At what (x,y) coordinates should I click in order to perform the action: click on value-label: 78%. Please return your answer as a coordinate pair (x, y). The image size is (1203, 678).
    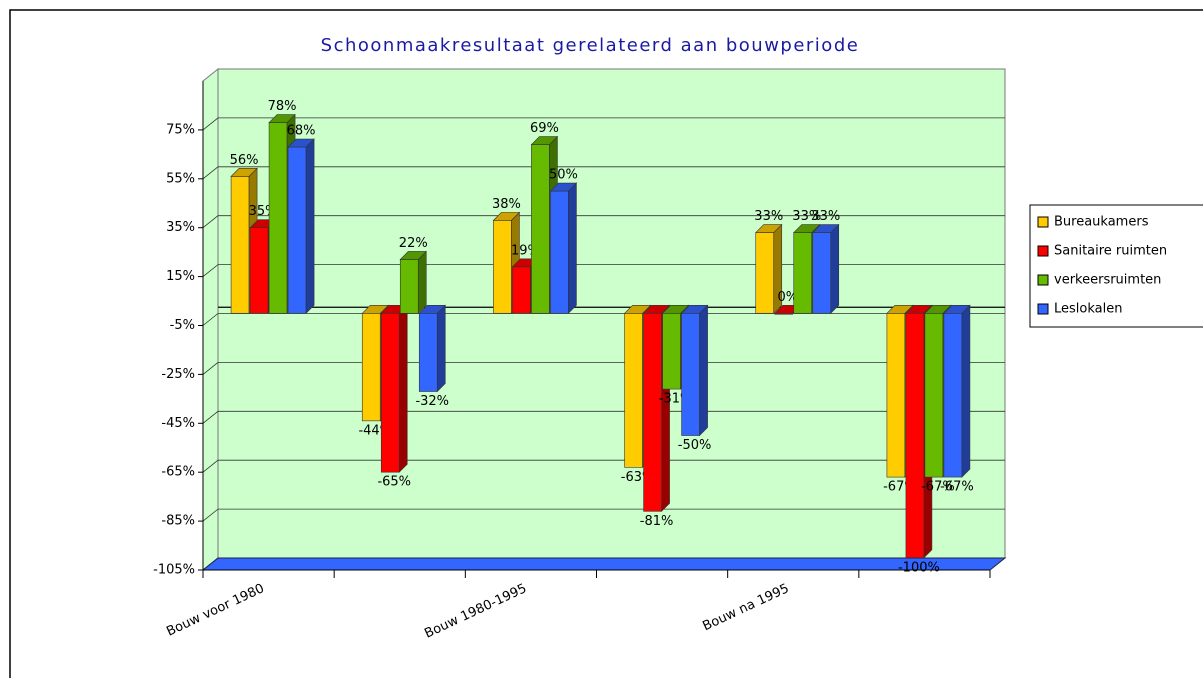
    Looking at the image, I should click on (282, 106).